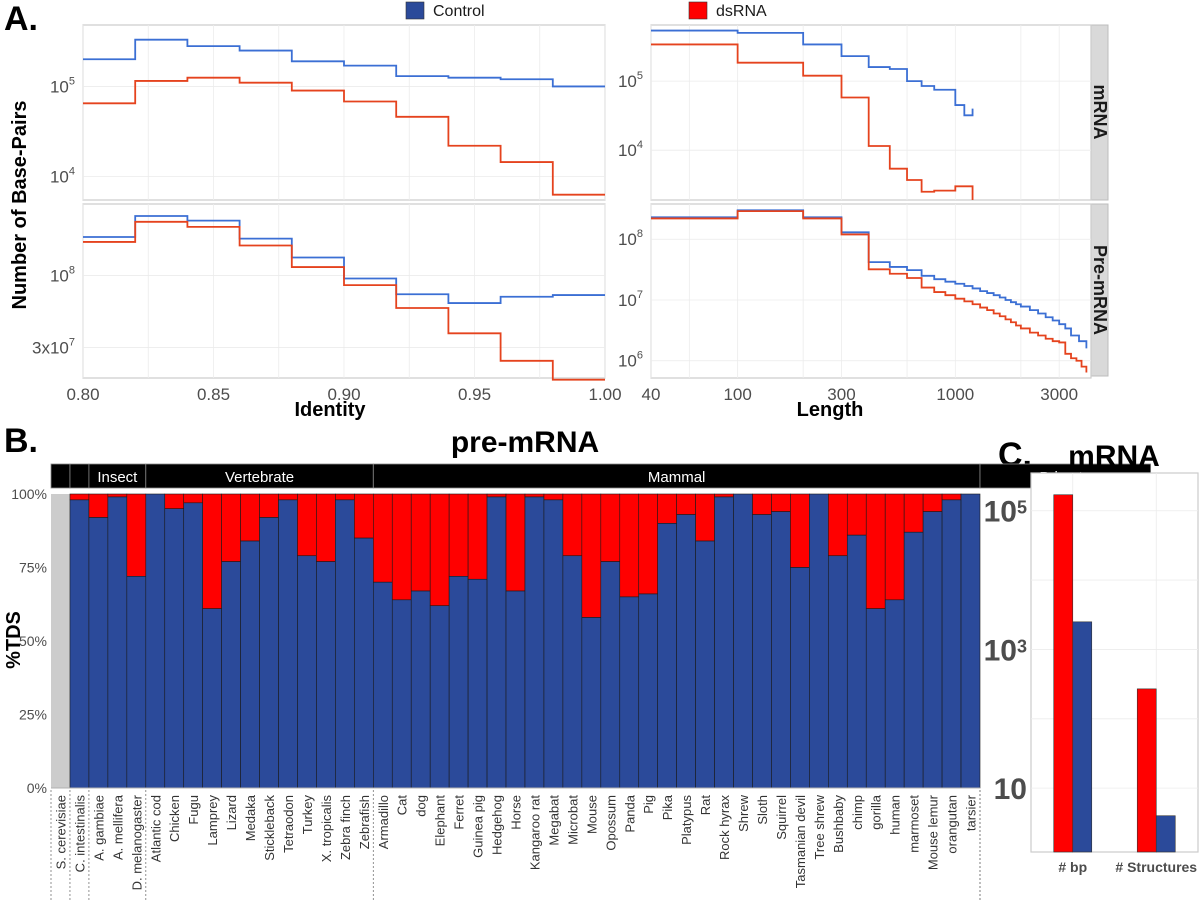 The height and width of the screenshot is (902, 1200). Describe the element at coordinates (136, 535) in the screenshot. I see `bar-dsrna-d-melanogaster` at that location.